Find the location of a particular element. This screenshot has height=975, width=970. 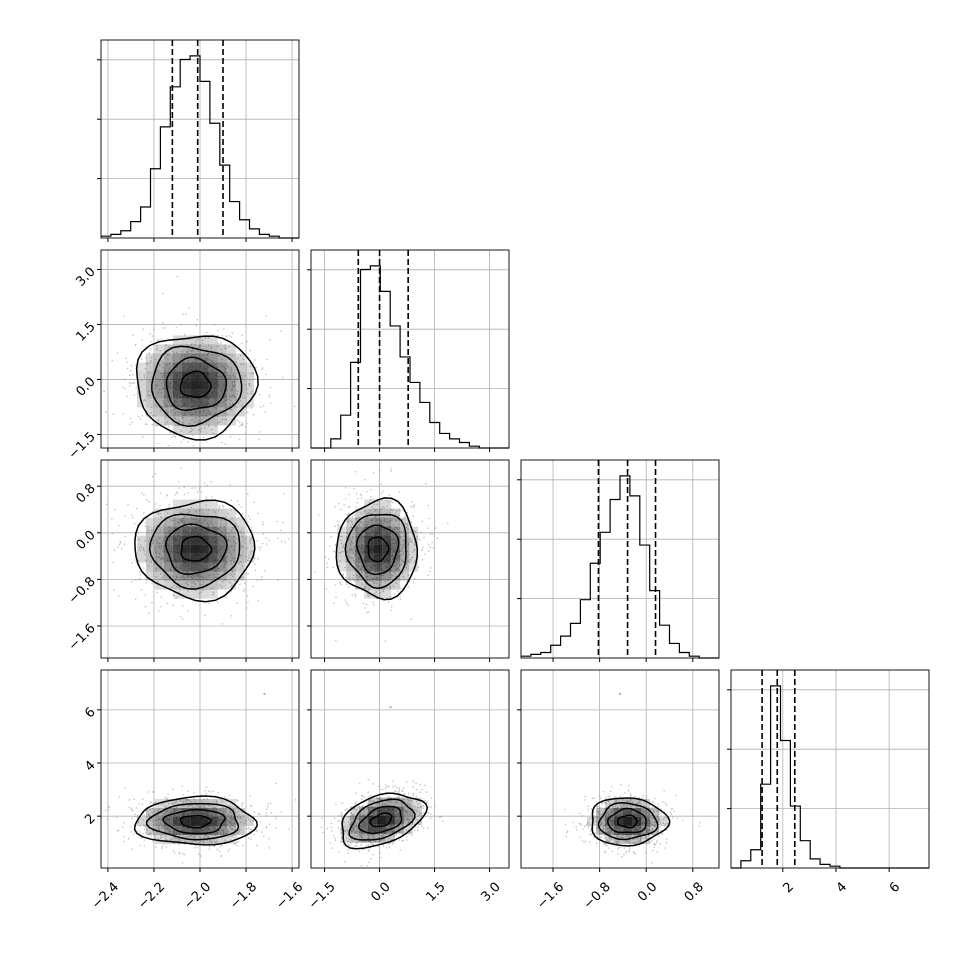

y-tick-label: 2 is located at coordinates (90, 819).